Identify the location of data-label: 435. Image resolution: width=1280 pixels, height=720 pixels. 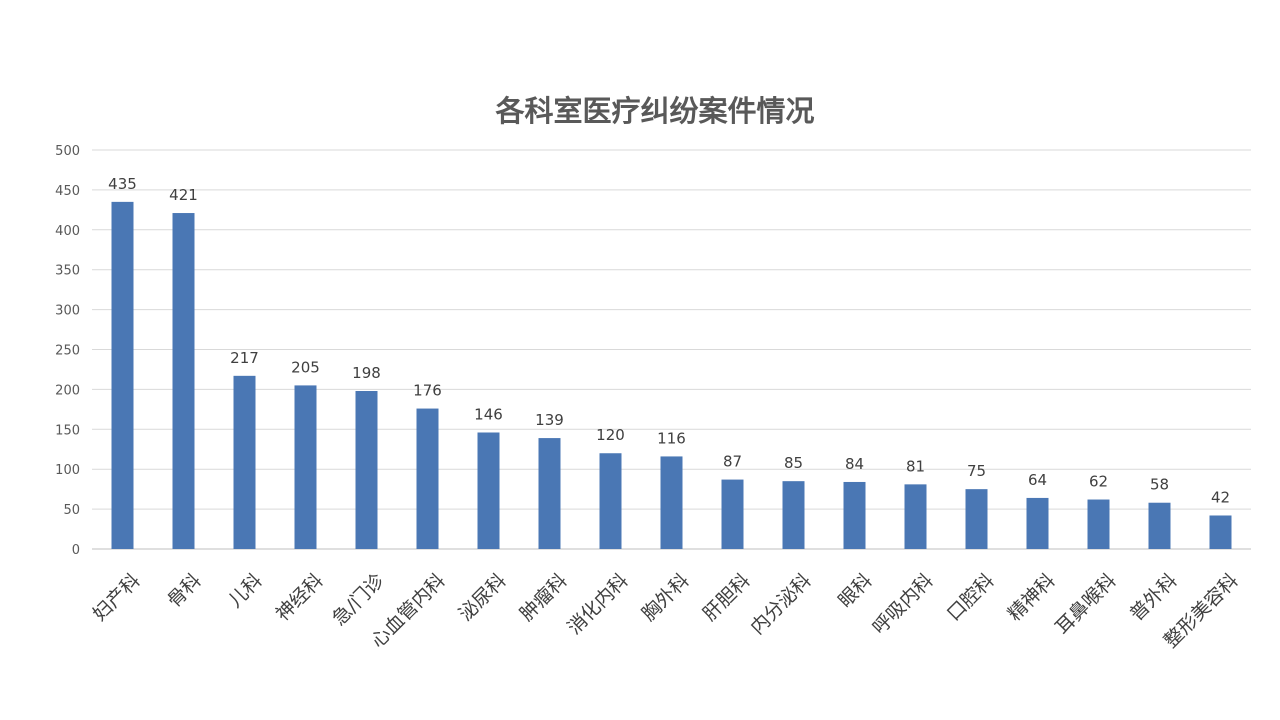
(122, 184).